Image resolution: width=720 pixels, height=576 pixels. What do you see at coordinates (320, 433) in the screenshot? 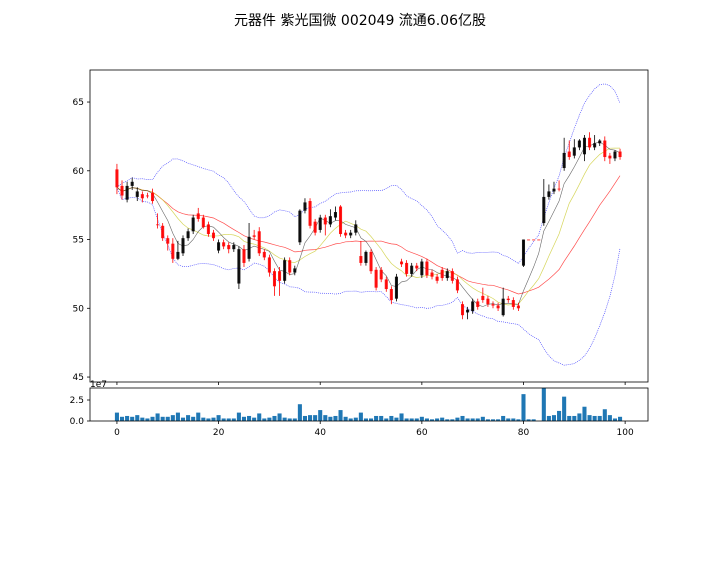
I see `x-tick-label: 40` at bounding box center [320, 433].